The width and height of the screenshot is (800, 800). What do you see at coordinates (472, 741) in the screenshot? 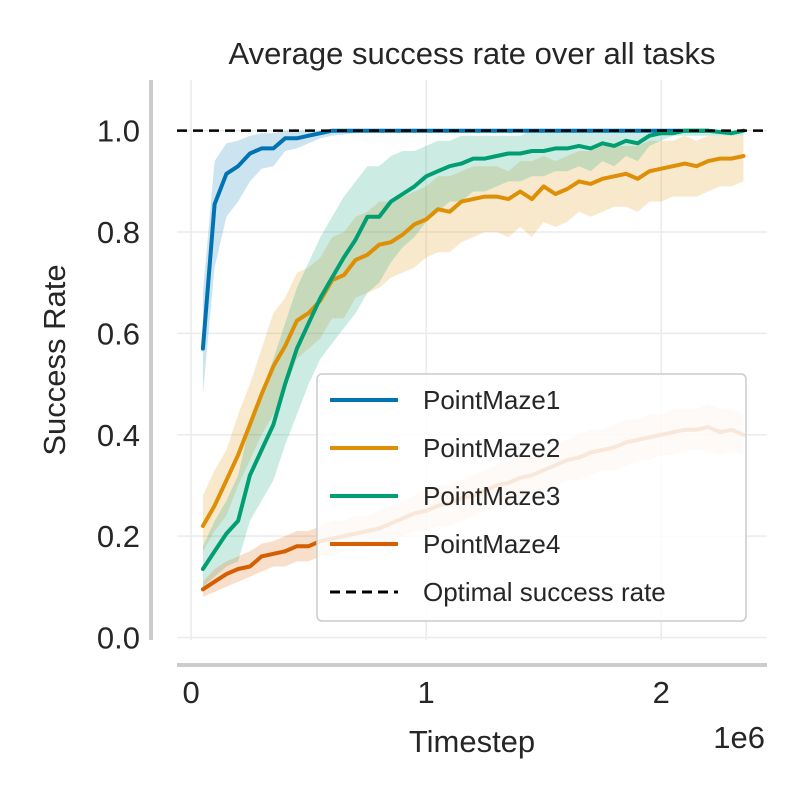
I see `x-axis-label: Timestep` at bounding box center [472, 741].